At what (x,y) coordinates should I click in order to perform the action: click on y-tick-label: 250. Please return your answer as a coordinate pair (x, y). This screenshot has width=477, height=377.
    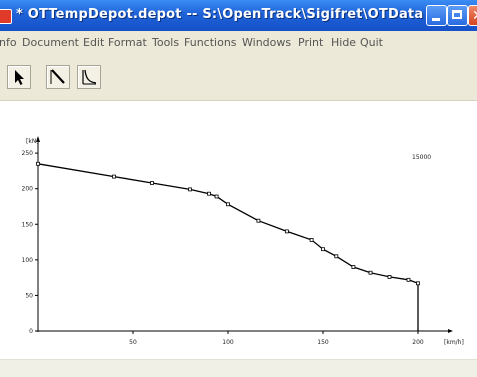
    Looking at the image, I should click on (28, 153).